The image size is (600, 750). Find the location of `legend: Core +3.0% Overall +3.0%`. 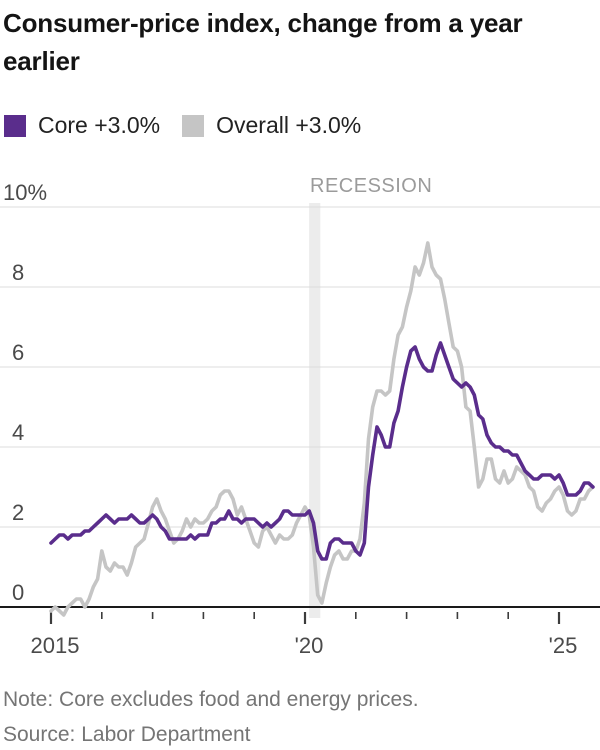

legend: Core +3.0% Overall +3.0% is located at coordinates (193, 125).